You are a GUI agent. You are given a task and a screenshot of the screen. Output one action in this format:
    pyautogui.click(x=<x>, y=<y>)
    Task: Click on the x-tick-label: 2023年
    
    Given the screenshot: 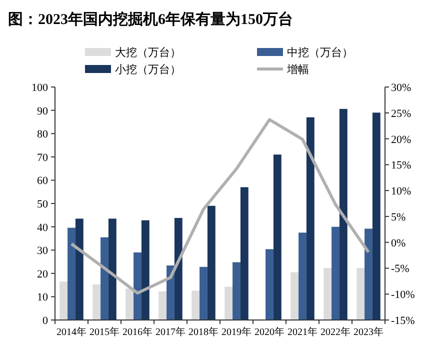 What is the action you would take?
    pyautogui.click(x=369, y=332)
    